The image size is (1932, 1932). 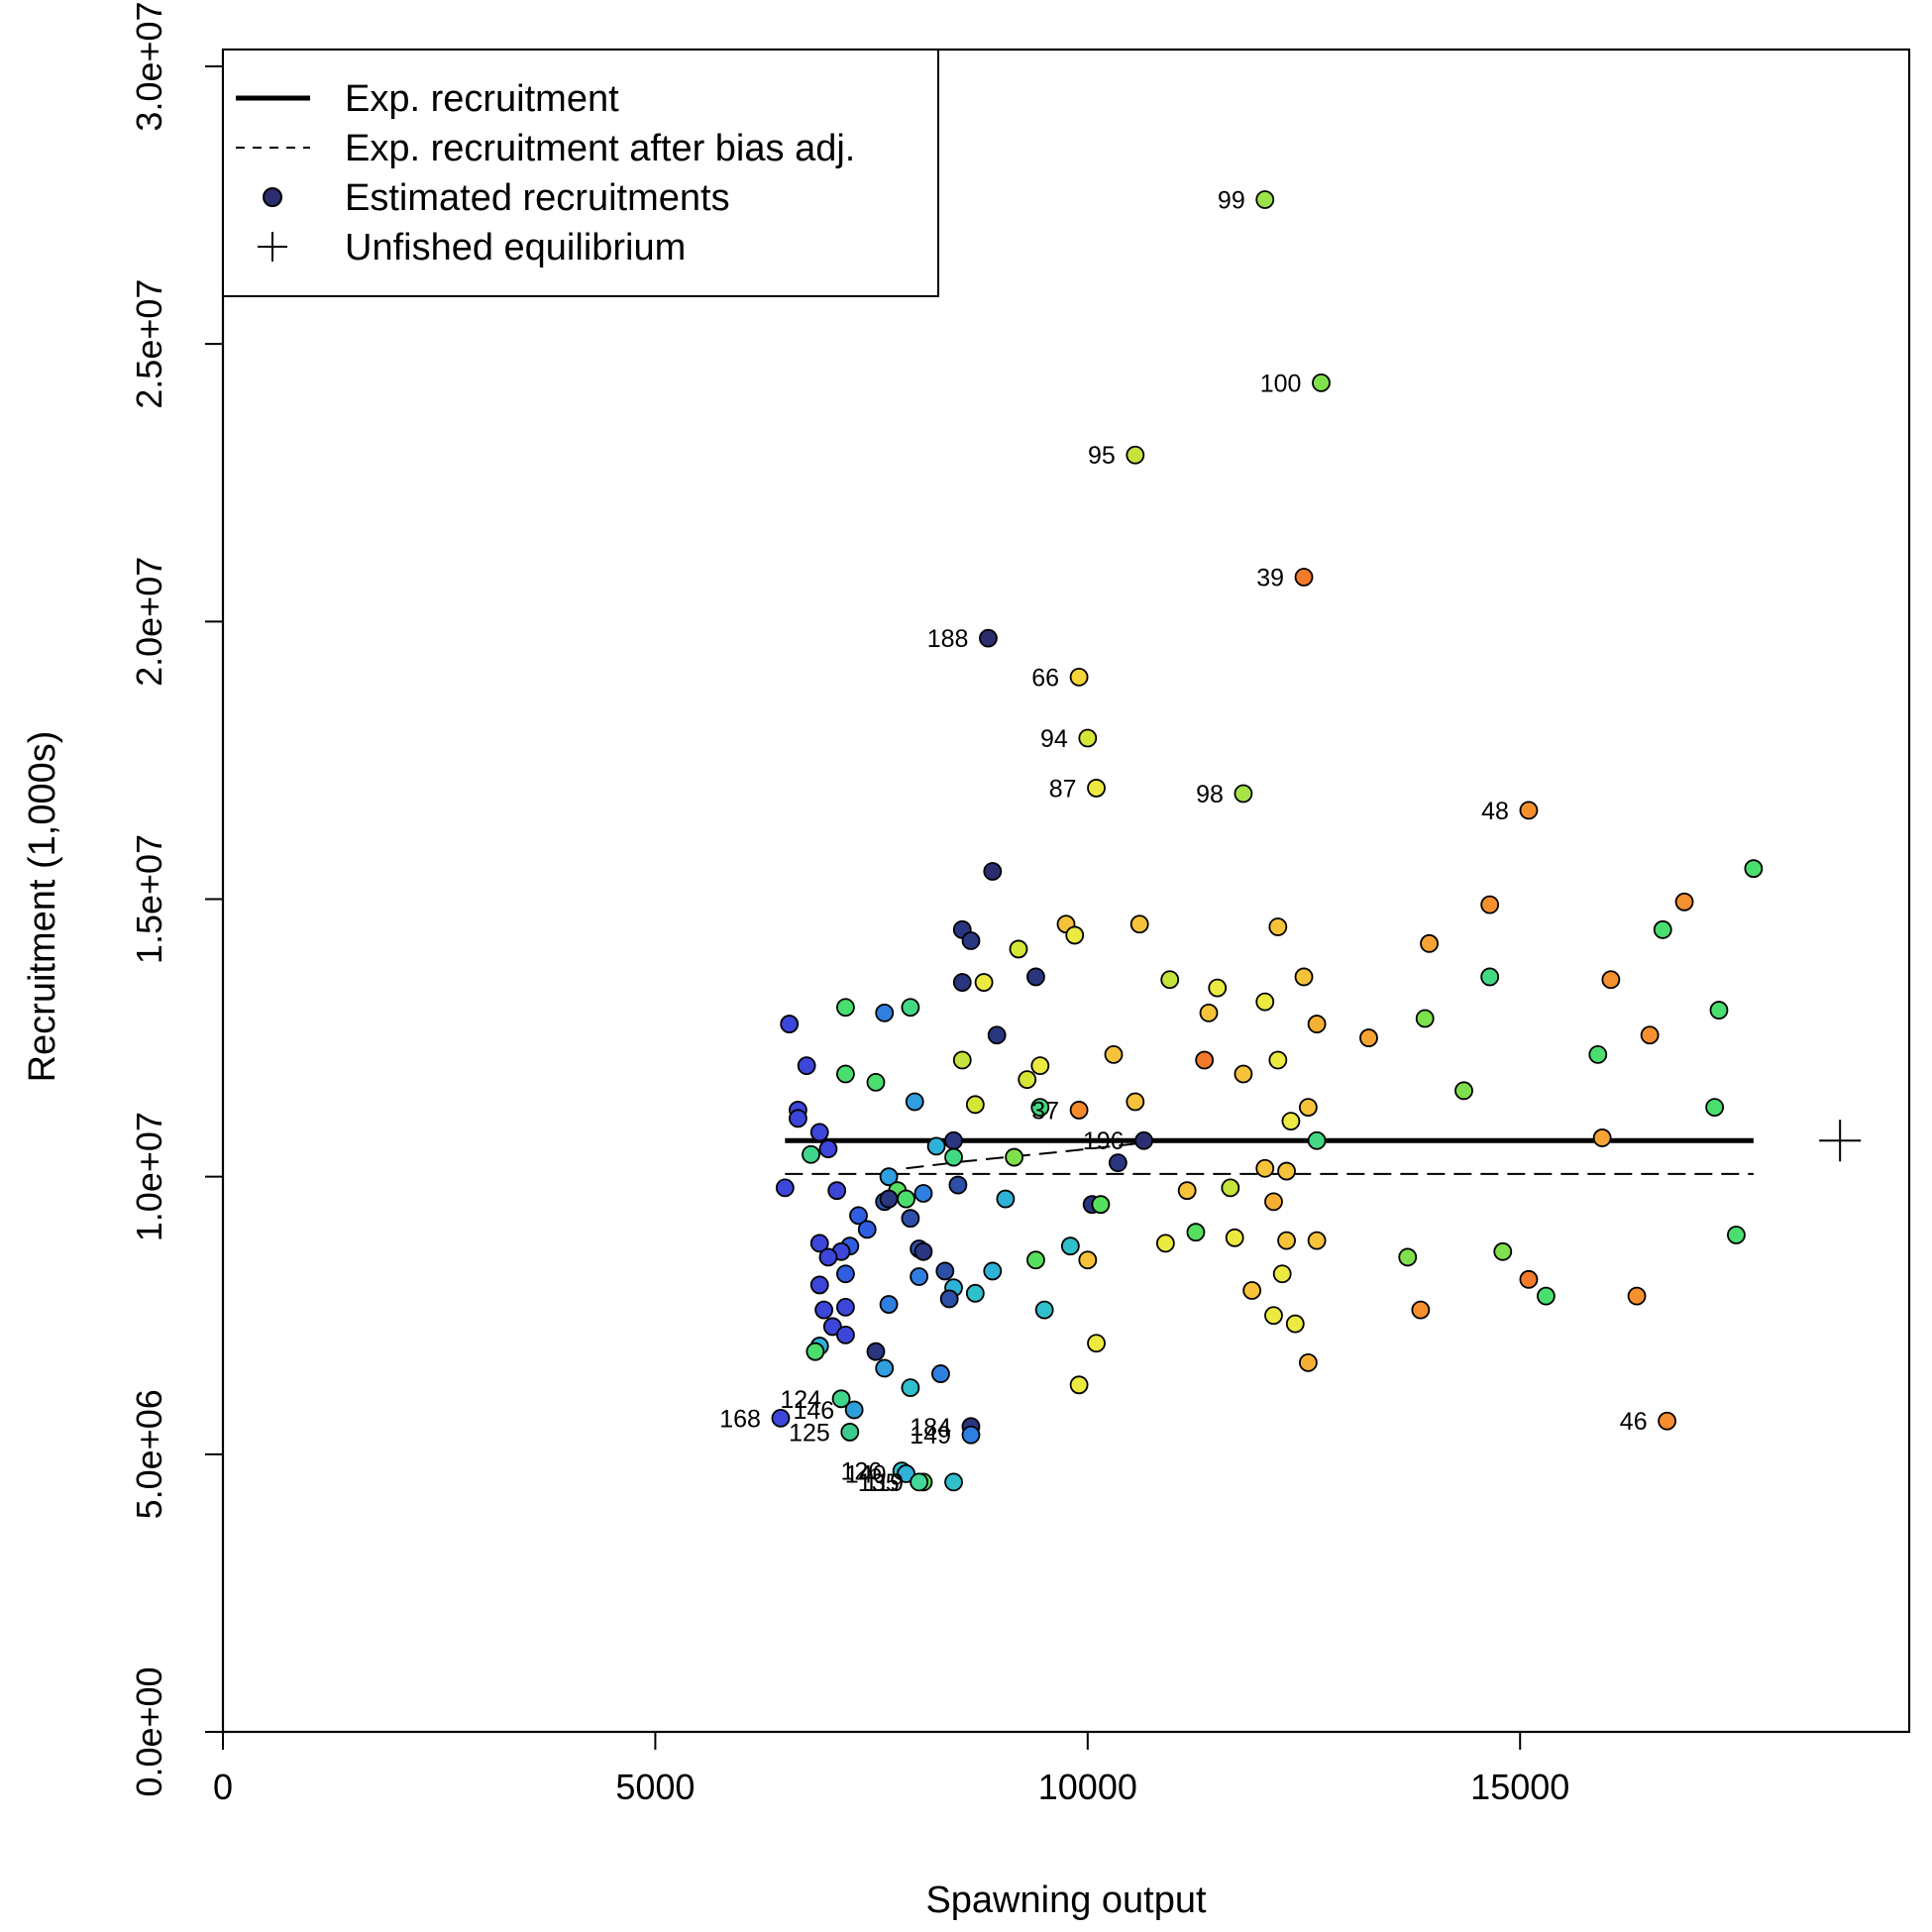 I want to click on point-label: 94, so click(x=1054, y=739).